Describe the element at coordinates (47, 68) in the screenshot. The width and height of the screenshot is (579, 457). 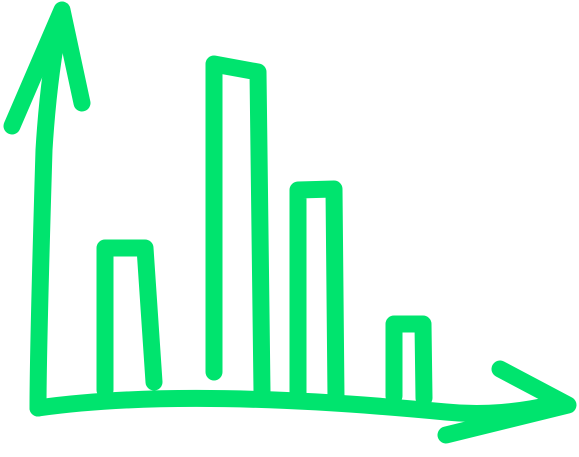
I see `up-arrow-icon` at that location.